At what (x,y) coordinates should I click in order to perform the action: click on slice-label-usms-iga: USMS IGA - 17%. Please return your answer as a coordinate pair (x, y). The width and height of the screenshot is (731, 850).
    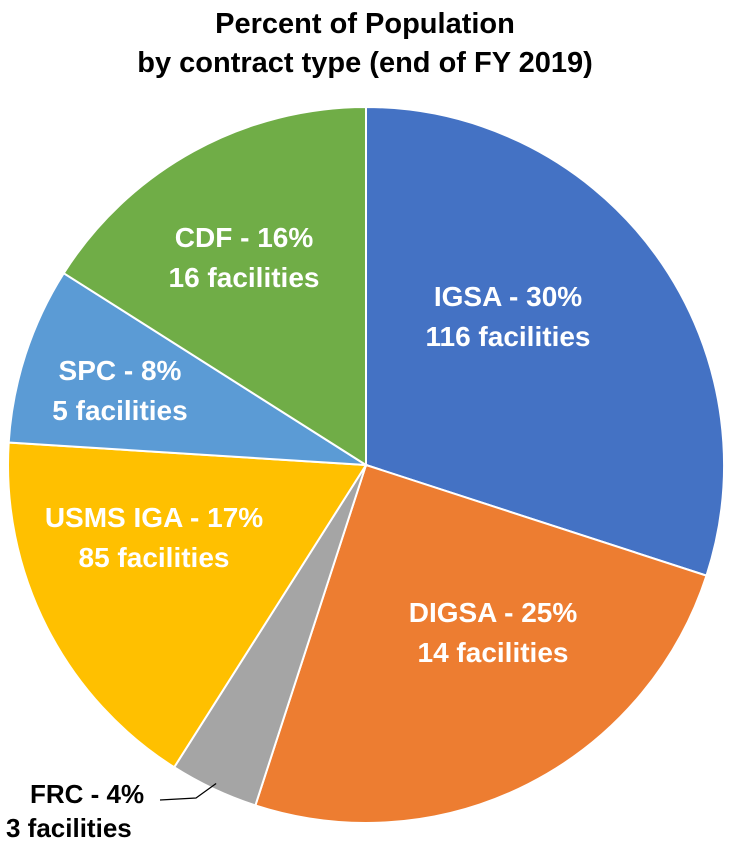
    Looking at the image, I should click on (154, 517).